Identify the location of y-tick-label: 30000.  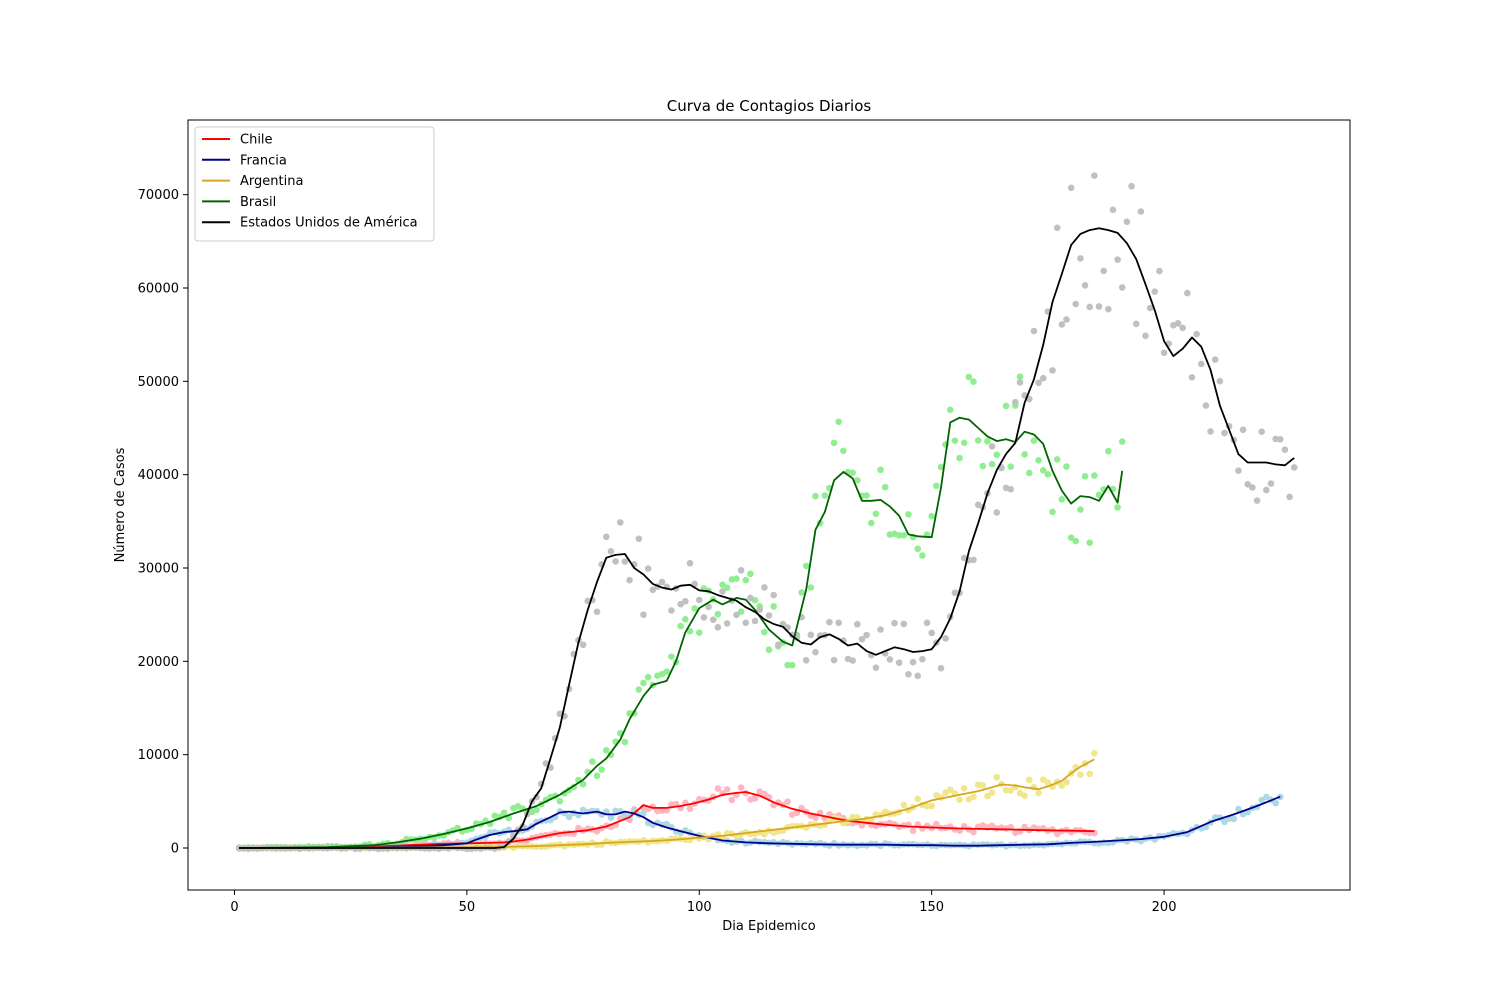
(158, 569).